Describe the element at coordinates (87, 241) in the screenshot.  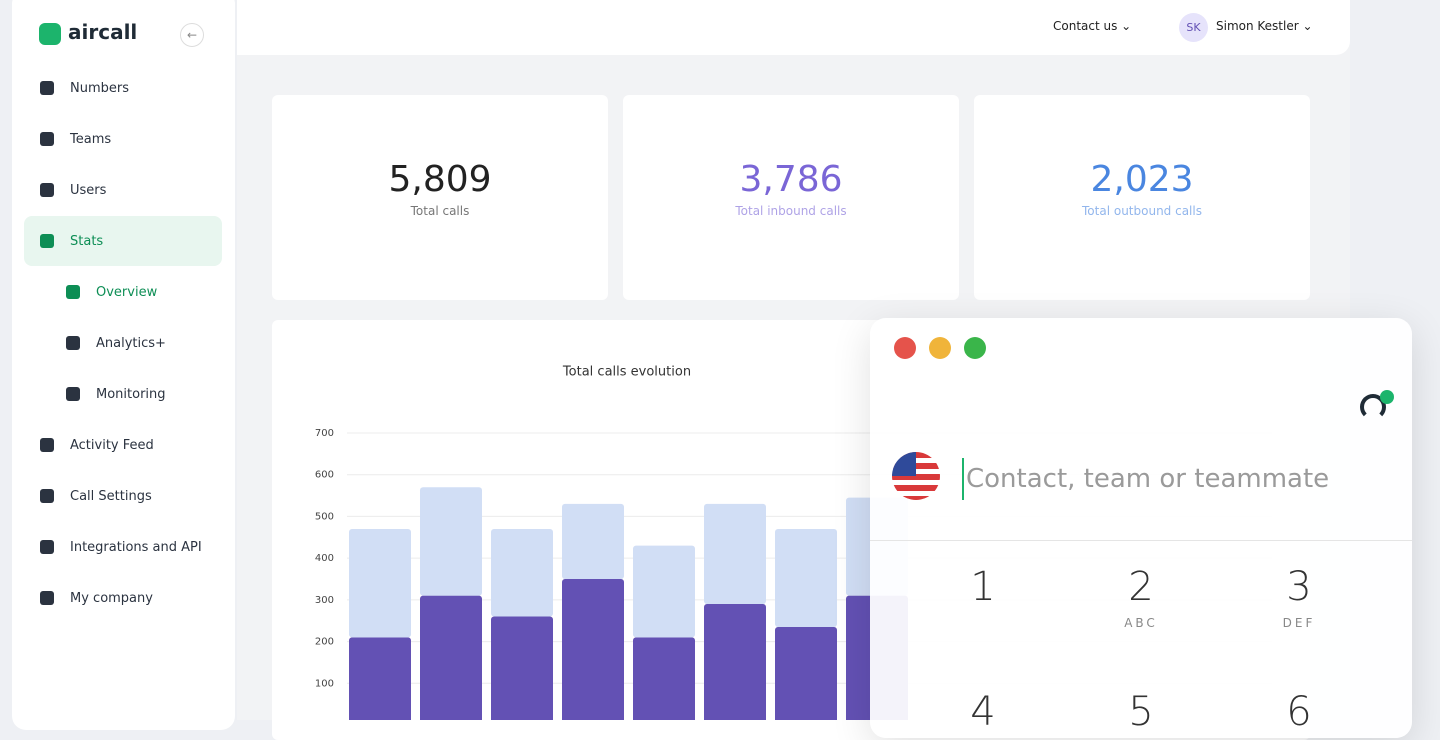
I see `nav-label: Stats` at that location.